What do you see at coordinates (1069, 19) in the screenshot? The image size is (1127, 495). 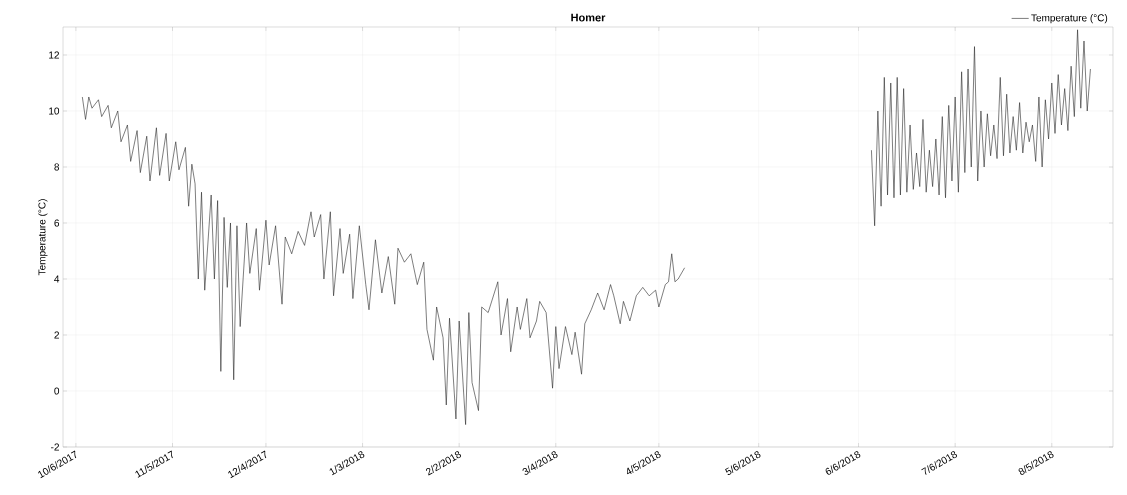 I see `legend-label: Temperature (°C)` at bounding box center [1069, 19].